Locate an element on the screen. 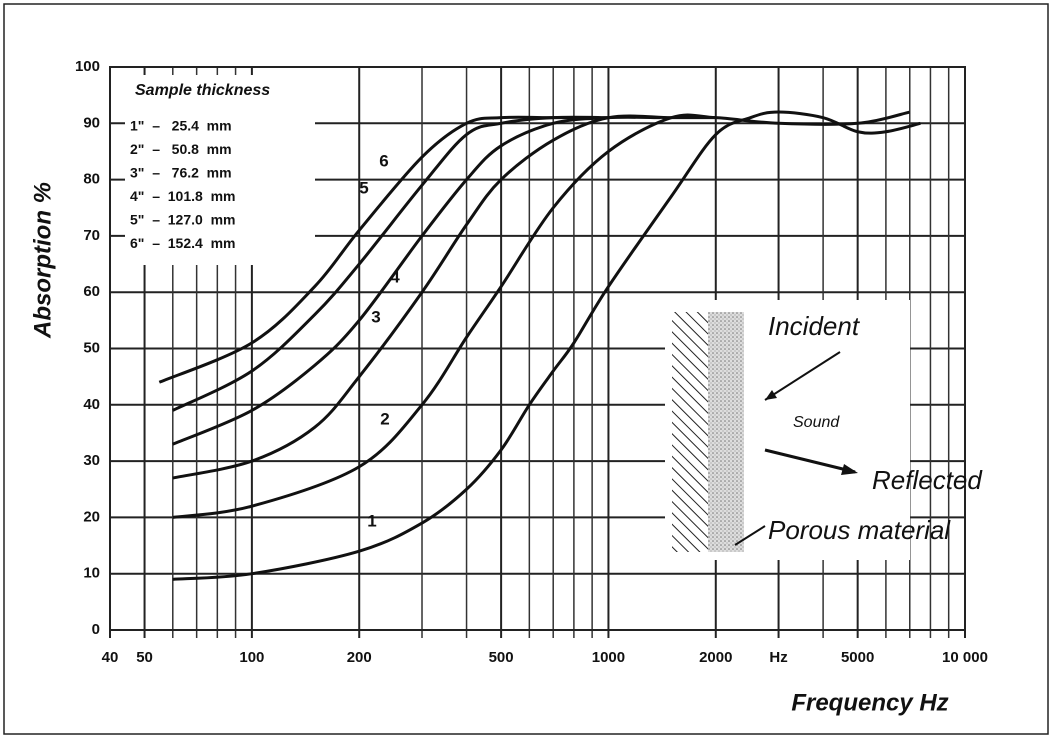 Image resolution: width=1053 pixels, height=738 pixels. legend-title: Sample thickness is located at coordinates (202, 90).